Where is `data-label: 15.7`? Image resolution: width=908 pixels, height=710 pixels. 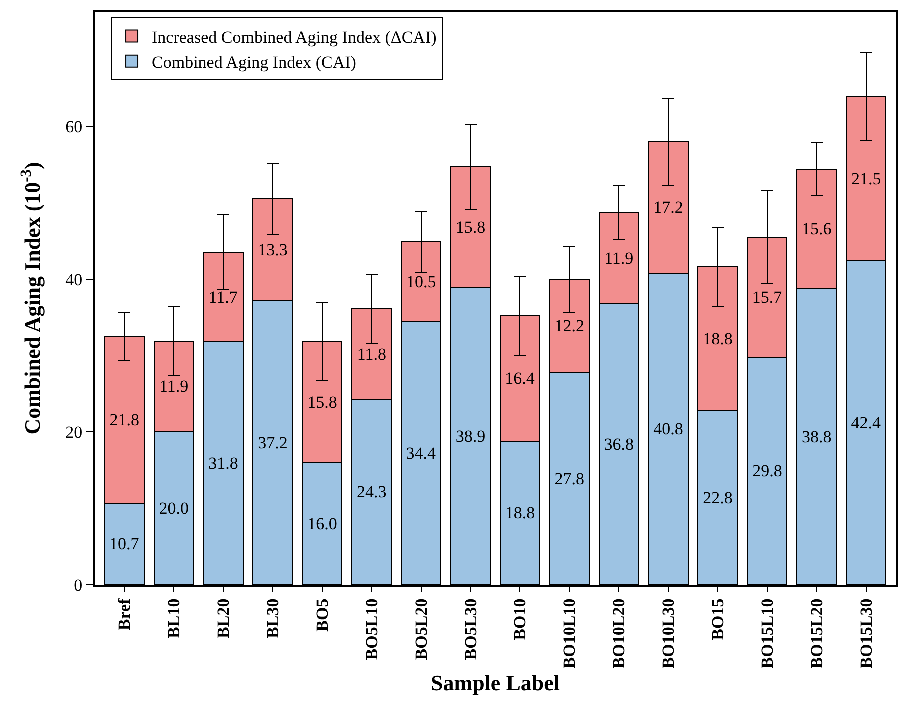 data-label: 15.7 is located at coordinates (767, 297).